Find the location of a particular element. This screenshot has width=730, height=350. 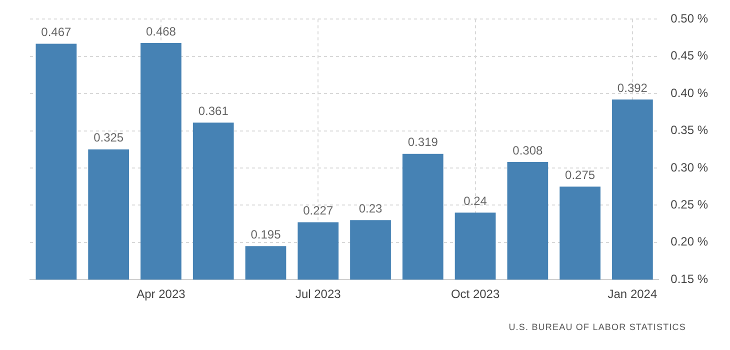

x-tick-label: Apr 2023 is located at coordinates (161, 294).